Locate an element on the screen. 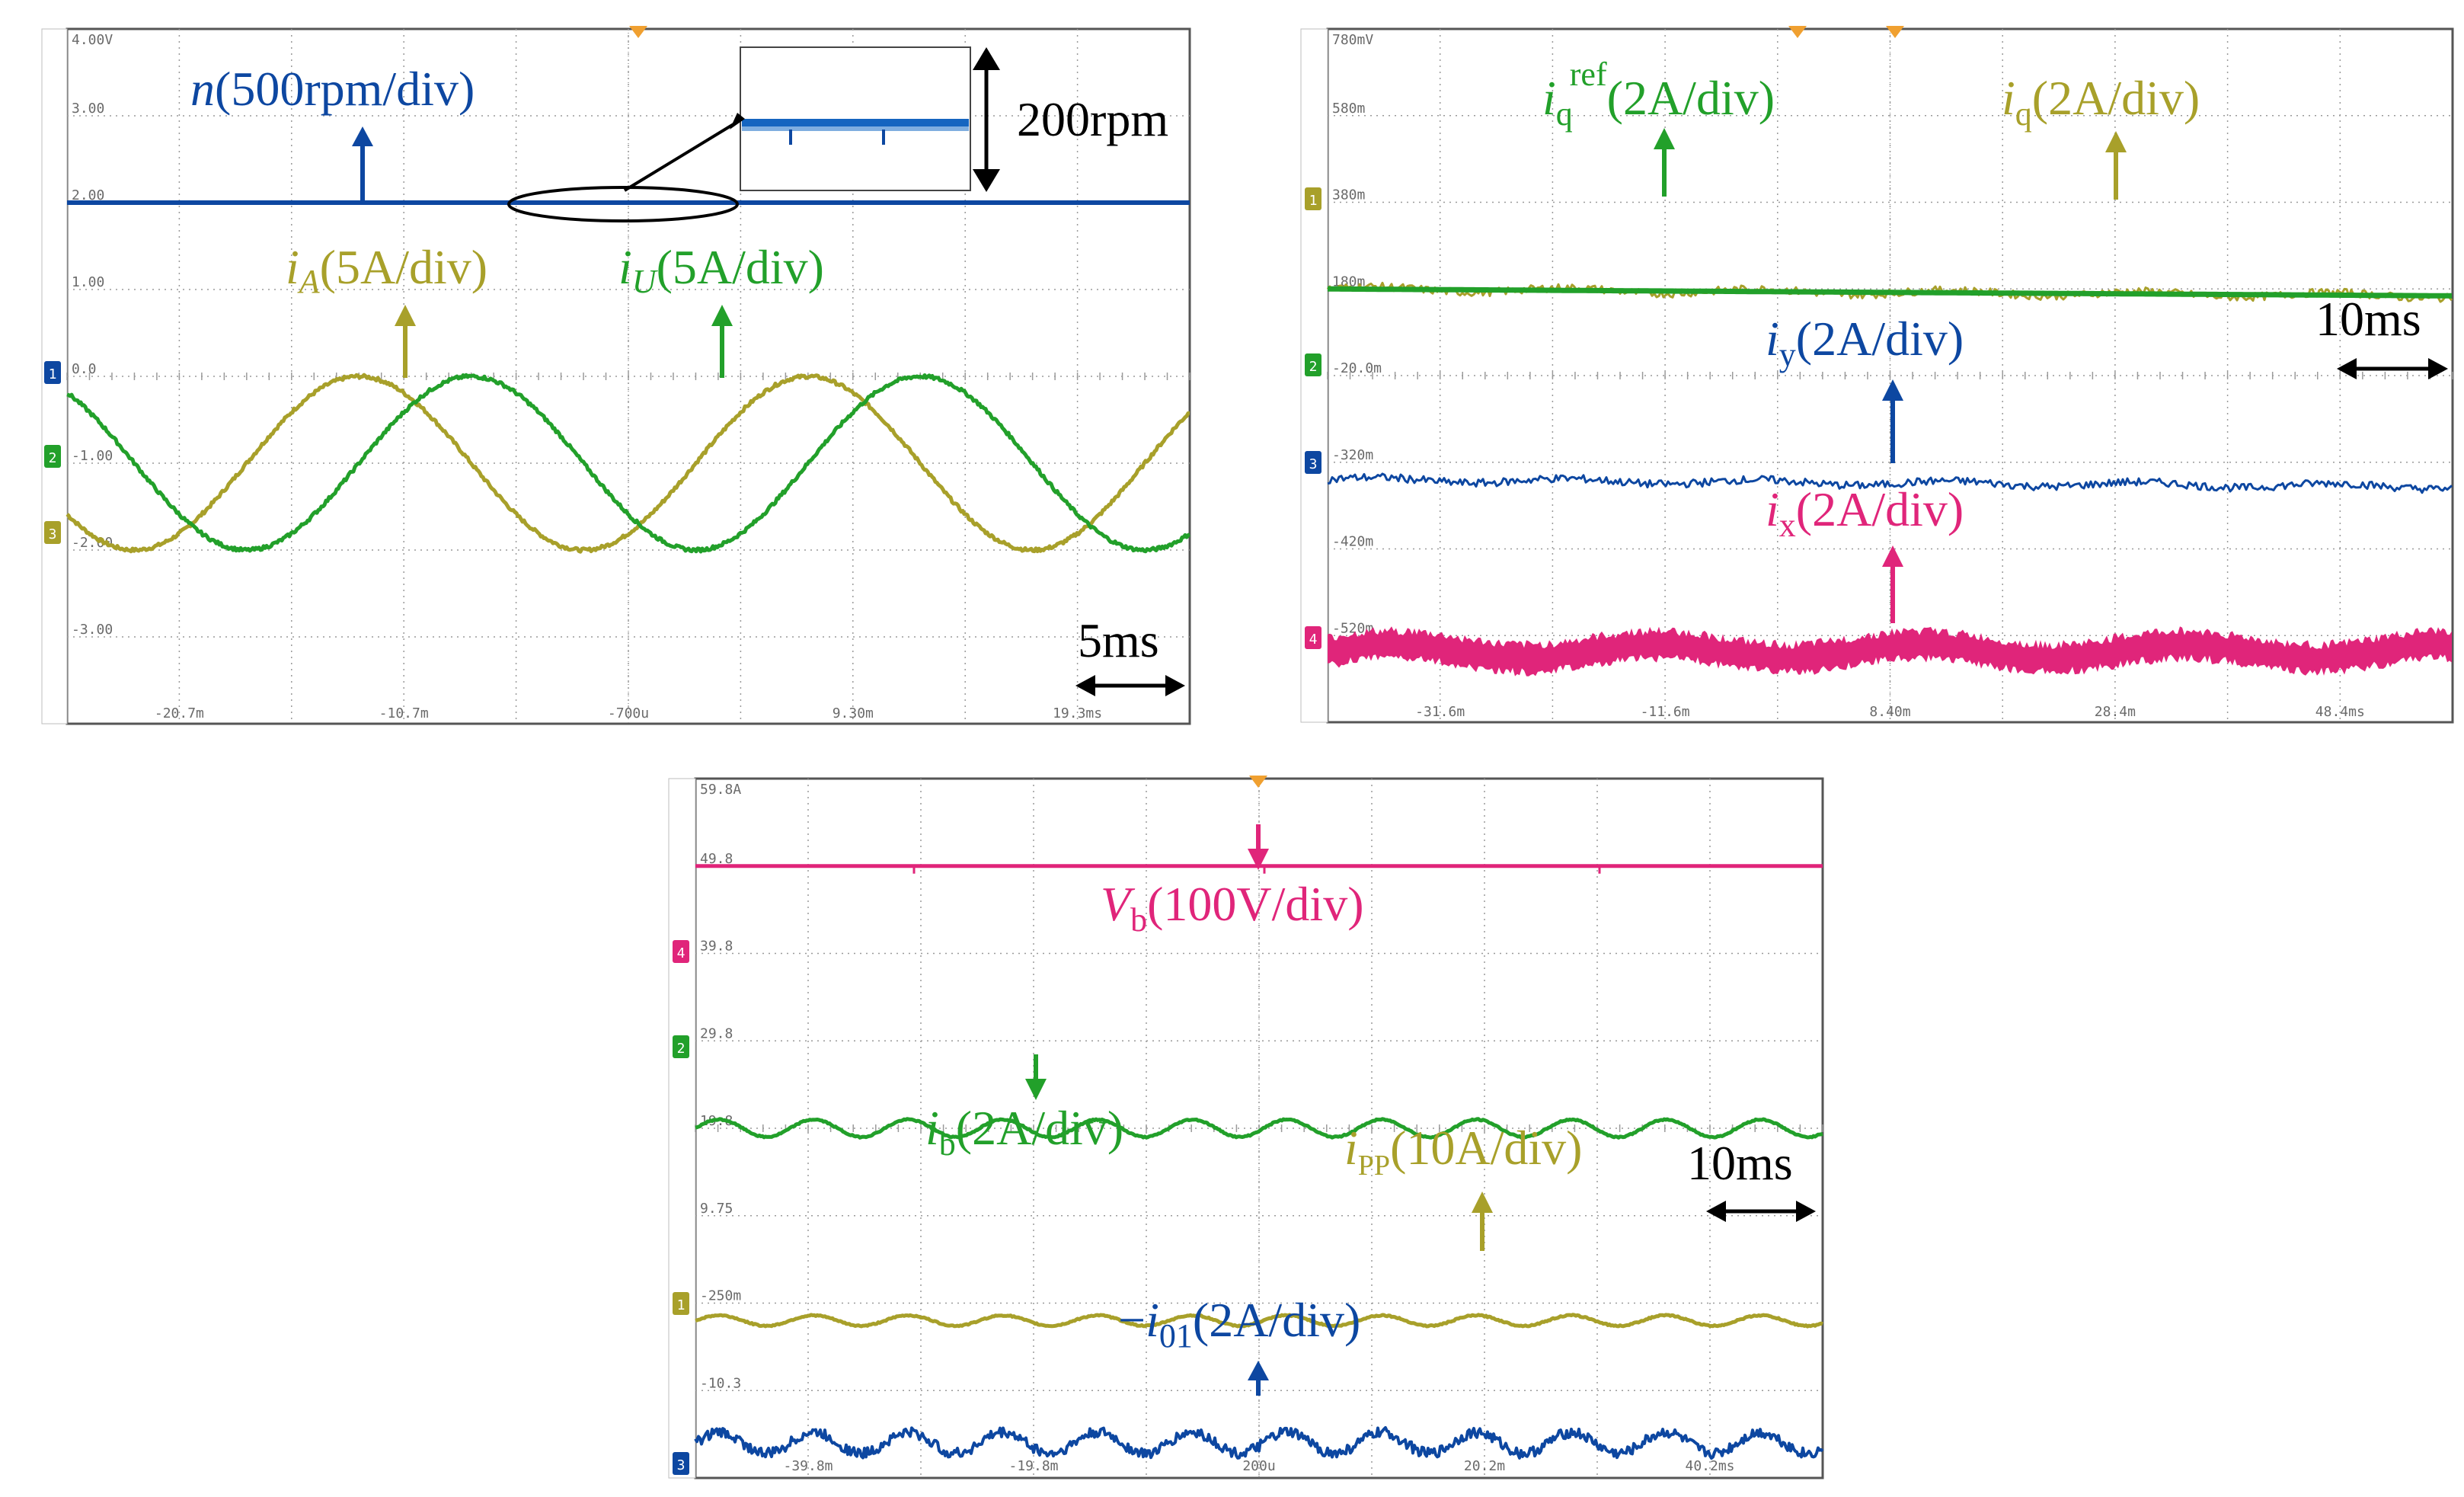 This screenshot has width=2464, height=1497. label-n: n(500rpm/div) is located at coordinates (332, 89).